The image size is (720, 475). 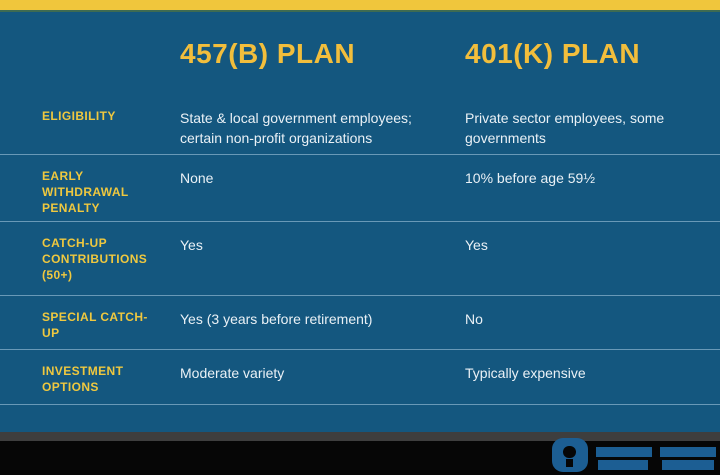 What do you see at coordinates (95, 259) in the screenshot?
I see `row-header-catch-up-contributions: CATCH-UP CONTRIBUTIONS (50+)` at bounding box center [95, 259].